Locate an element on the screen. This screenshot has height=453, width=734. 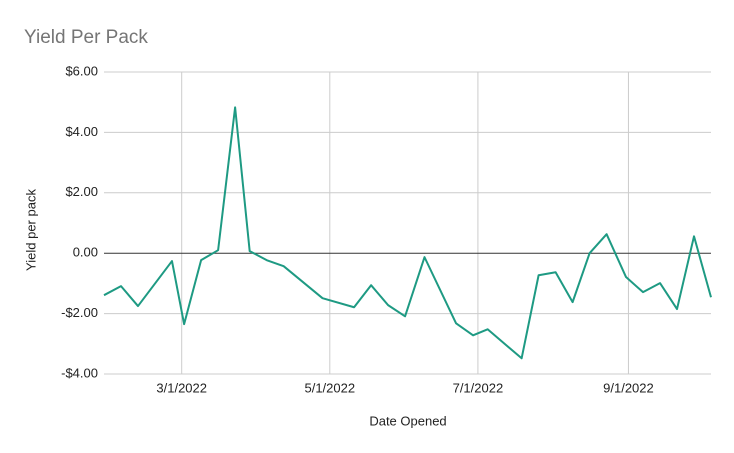
x-axis-label: Date Opened is located at coordinates (407, 420).